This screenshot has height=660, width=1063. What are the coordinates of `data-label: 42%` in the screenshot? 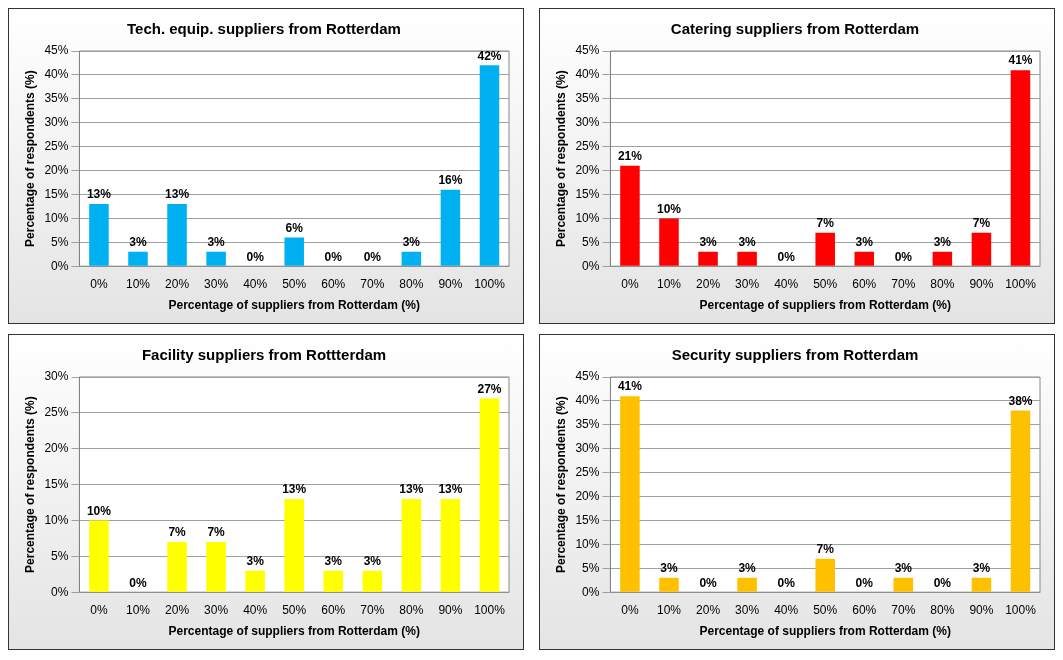 It's located at (489, 55).